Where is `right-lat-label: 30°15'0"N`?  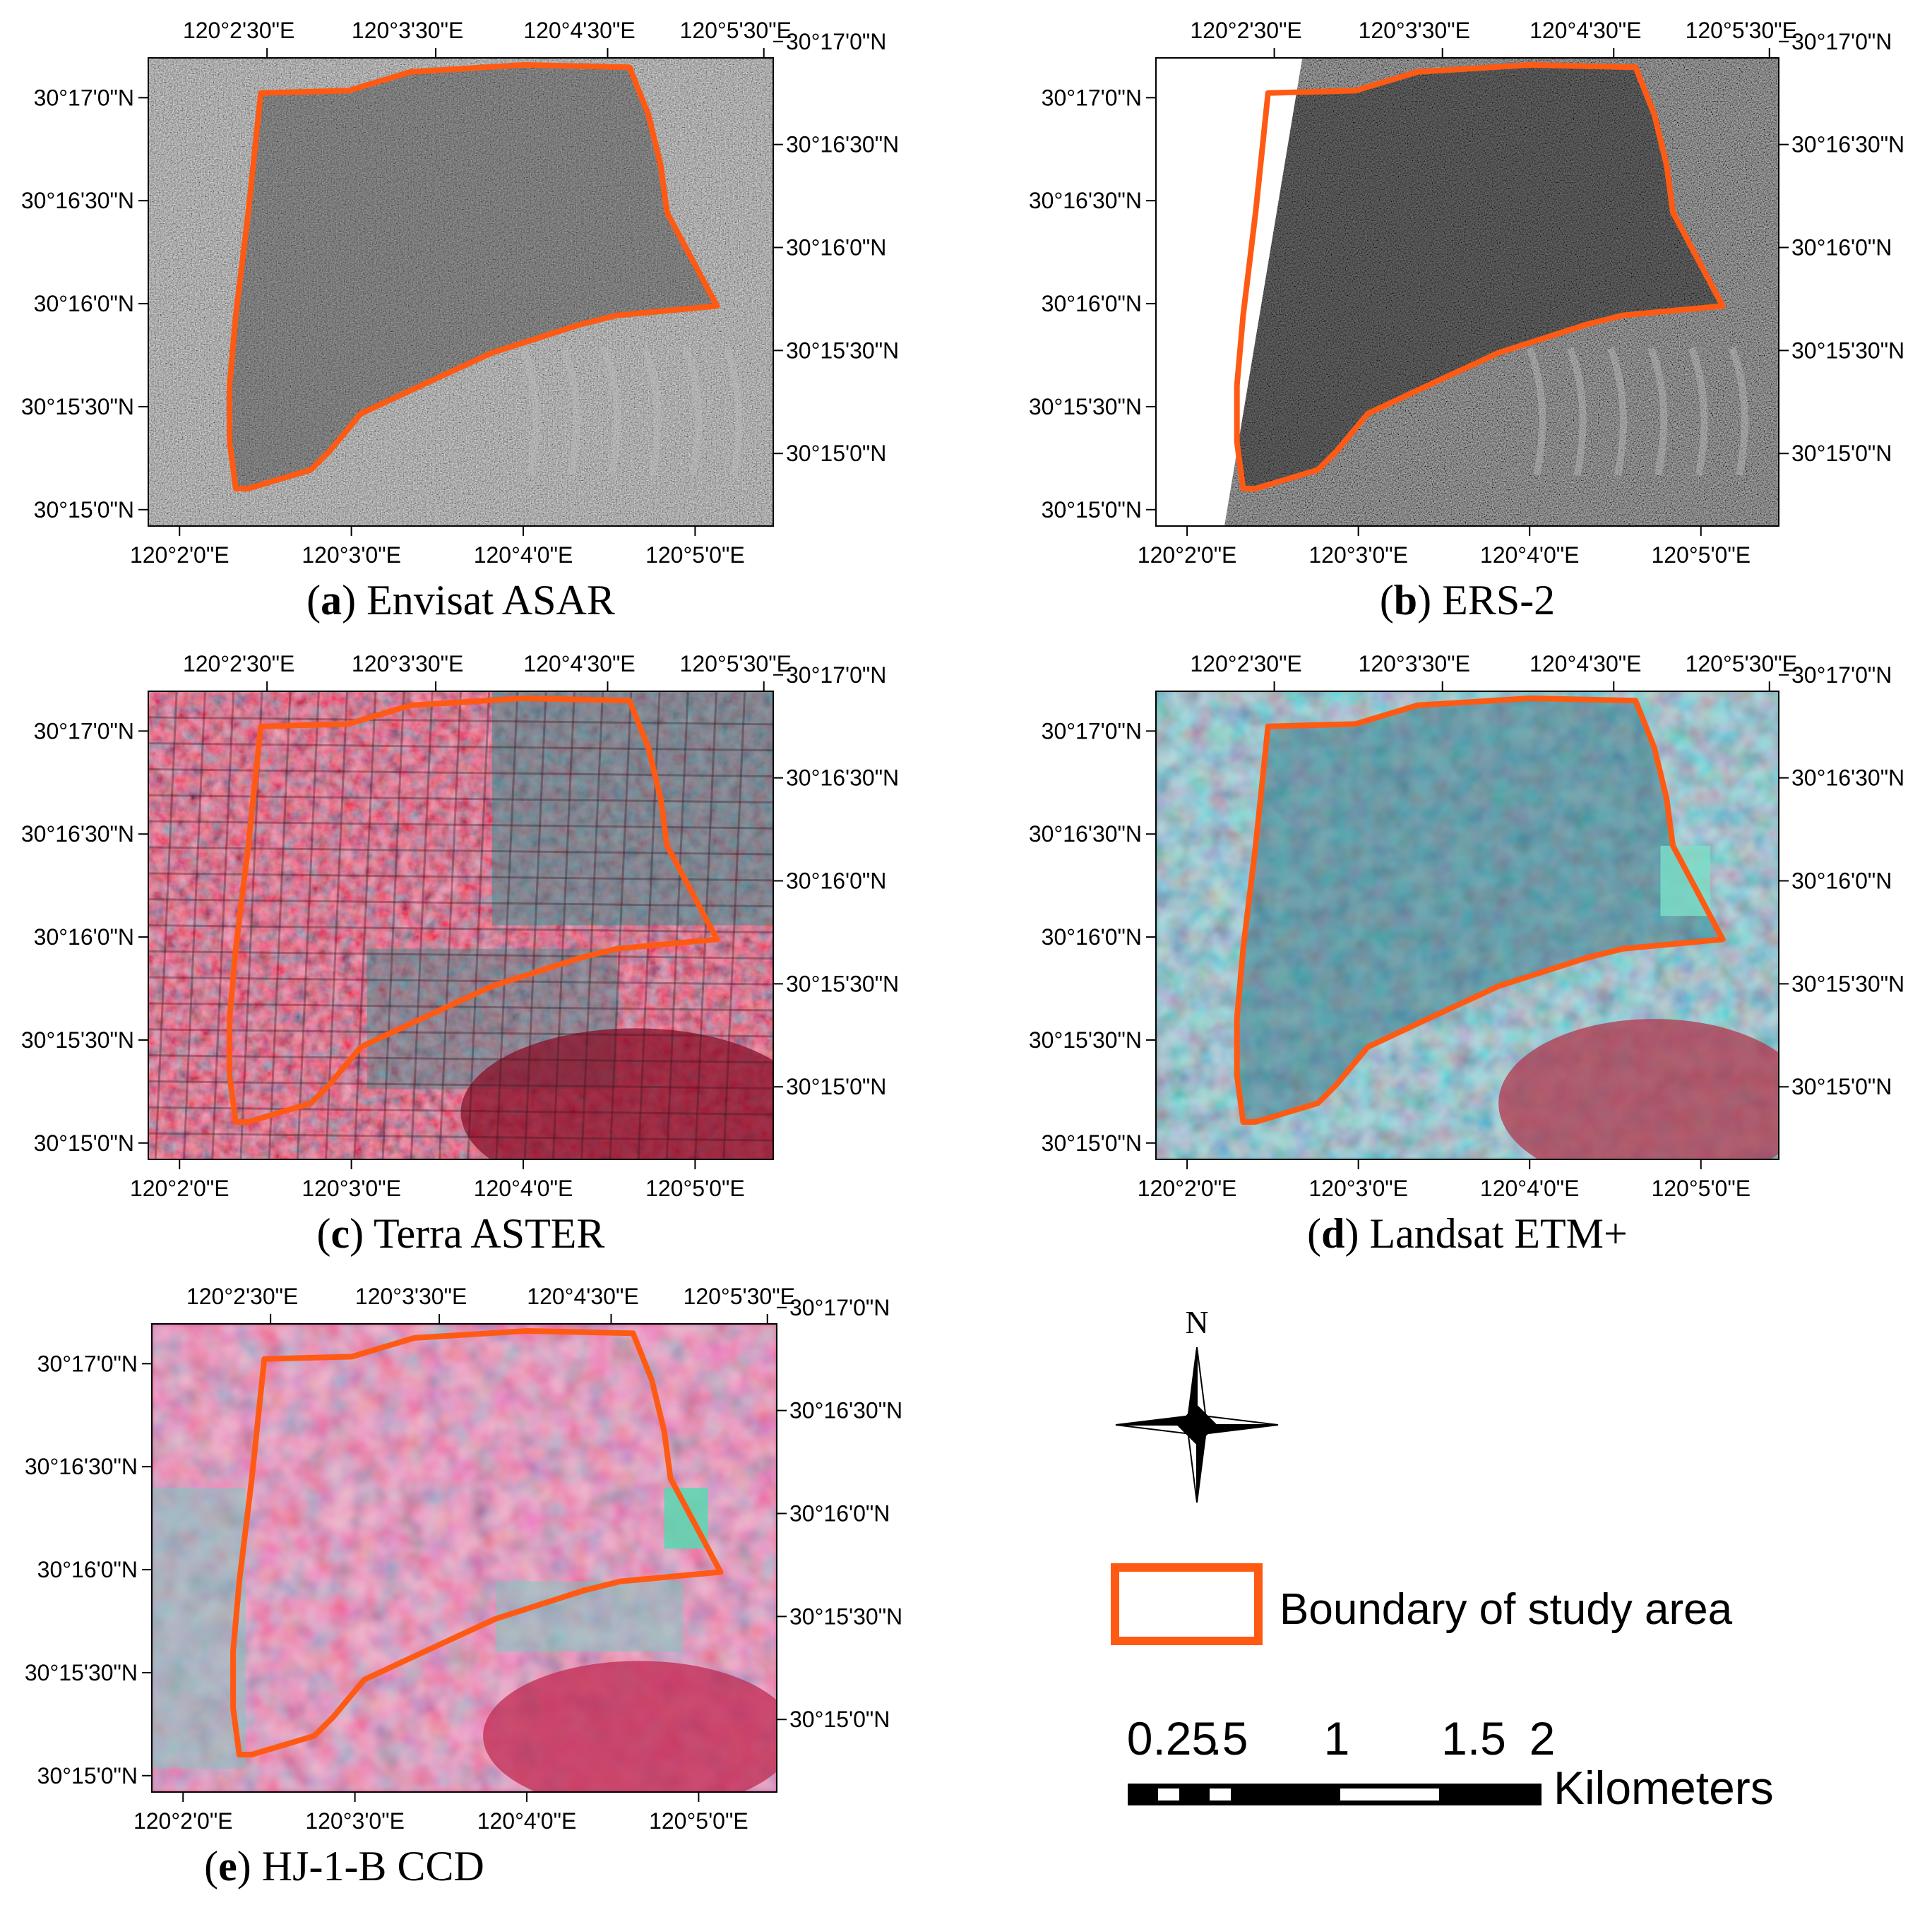
right-lat-label: 30°15'0"N is located at coordinates (1841, 1086).